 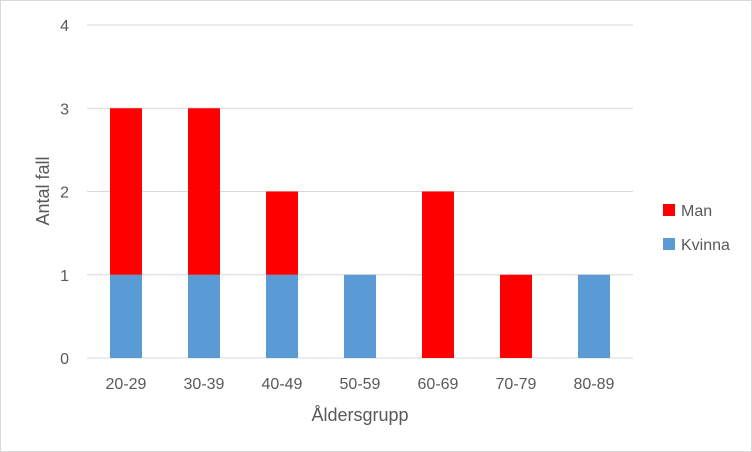 I want to click on x-tick-label: 50-59, so click(x=360, y=384).